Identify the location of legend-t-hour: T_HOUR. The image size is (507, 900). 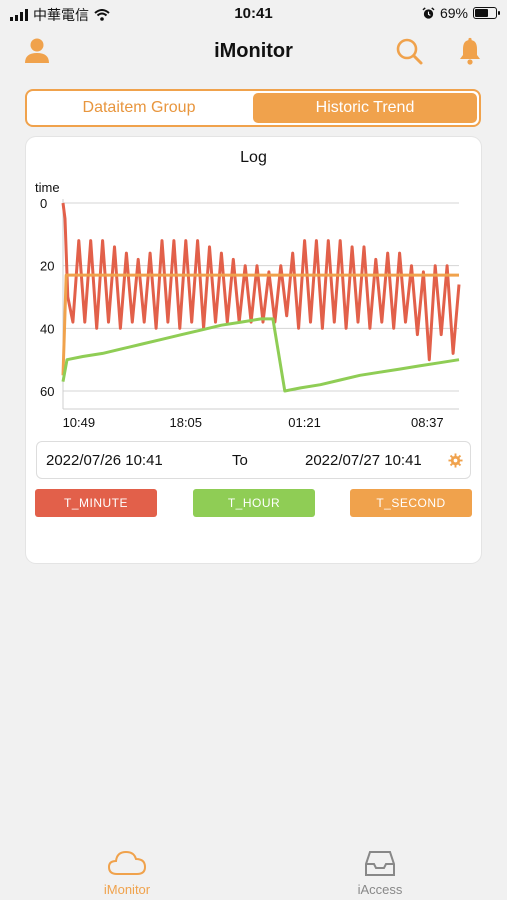
(254, 503).